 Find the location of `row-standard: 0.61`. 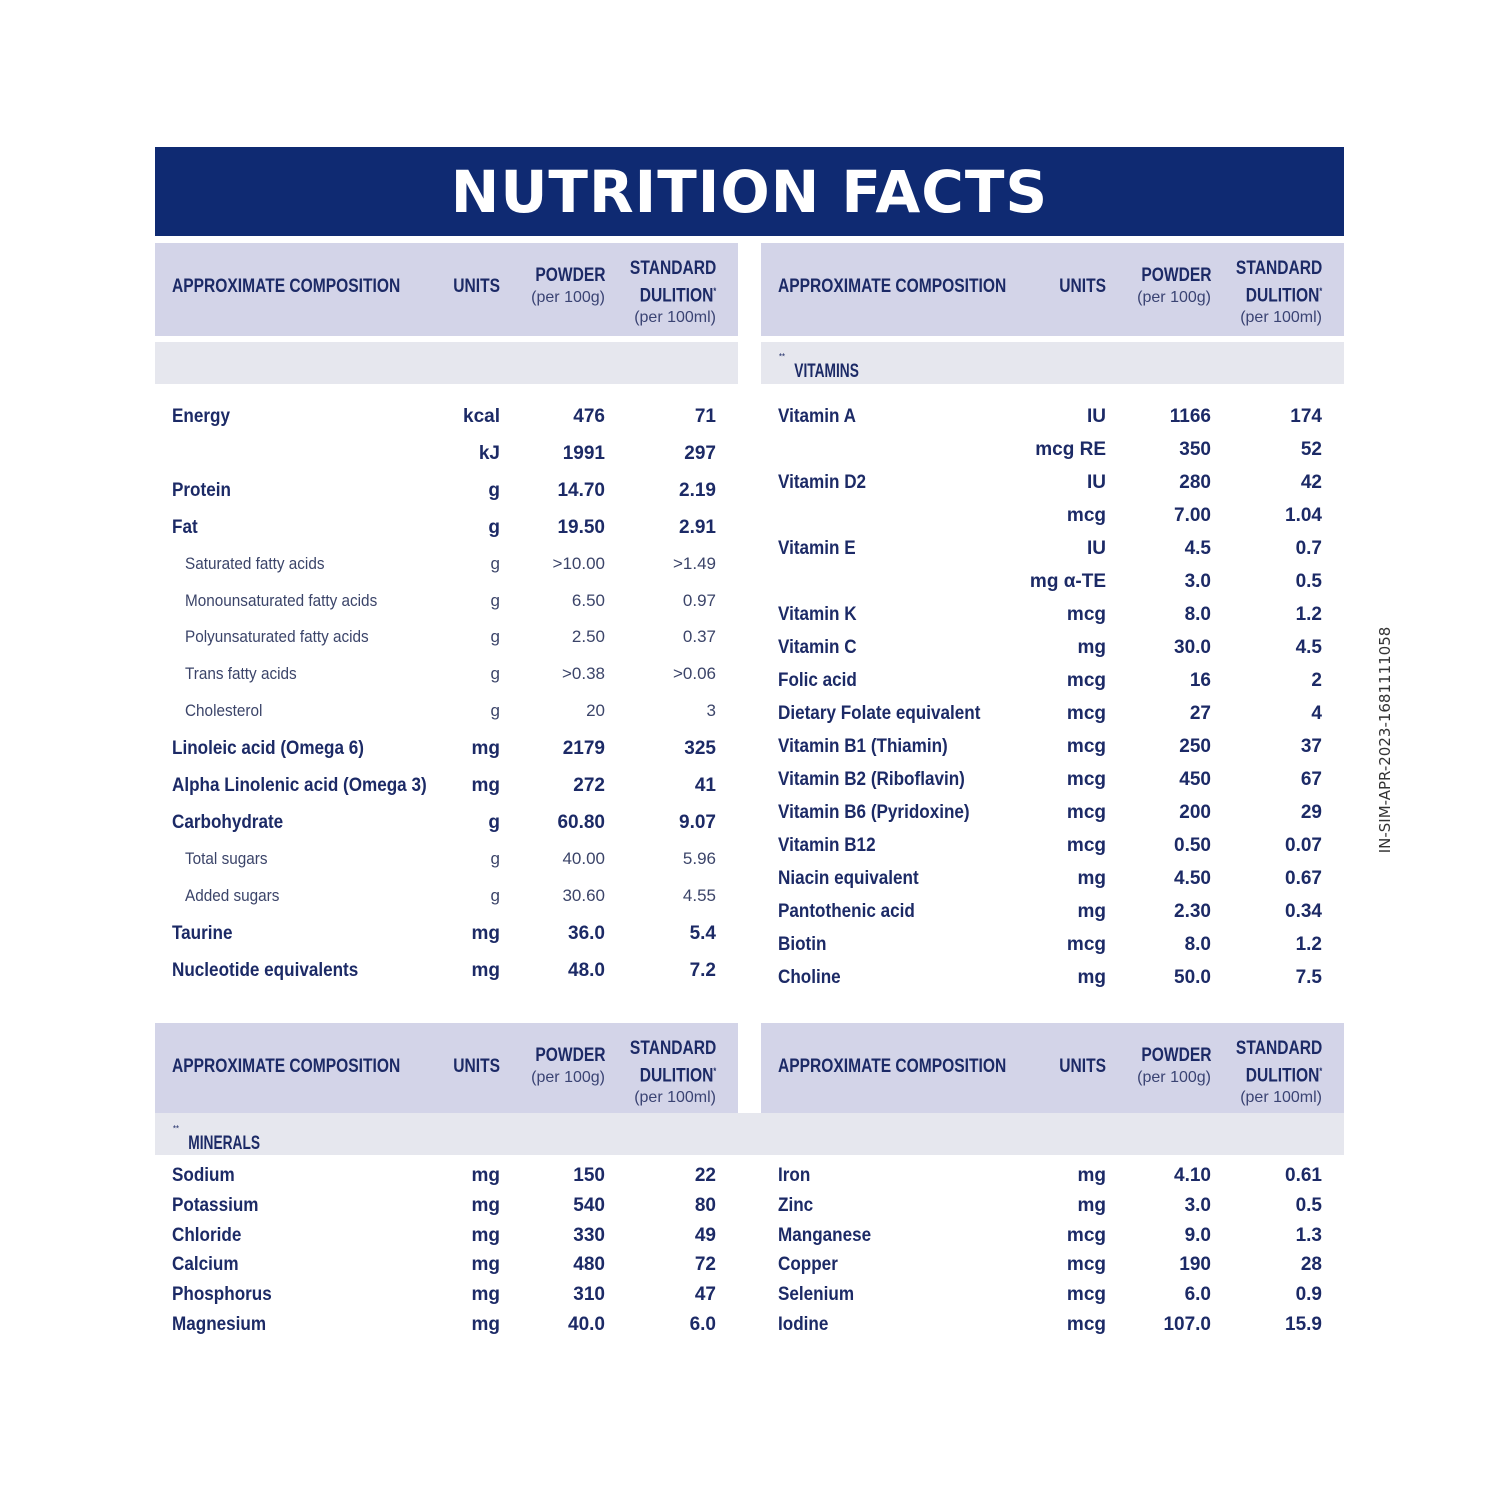

row-standard: 0.61 is located at coordinates (1303, 1175).